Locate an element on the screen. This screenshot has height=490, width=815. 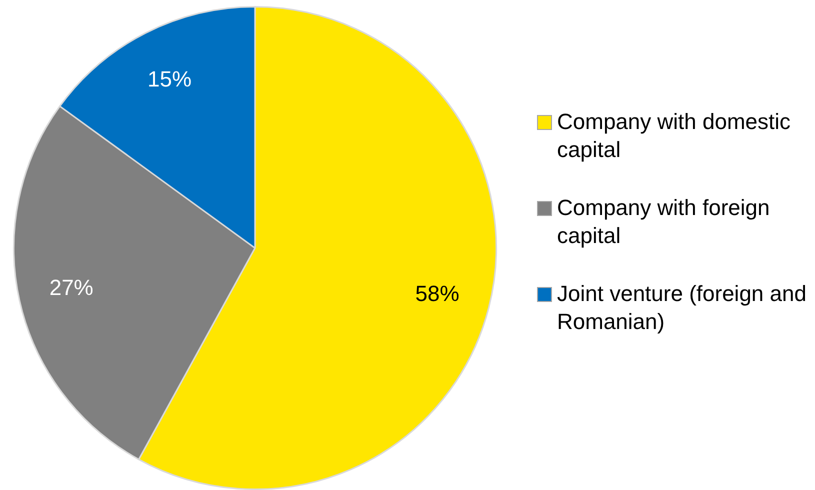
legend-label: Company with domestic capital is located at coordinates (674, 136).